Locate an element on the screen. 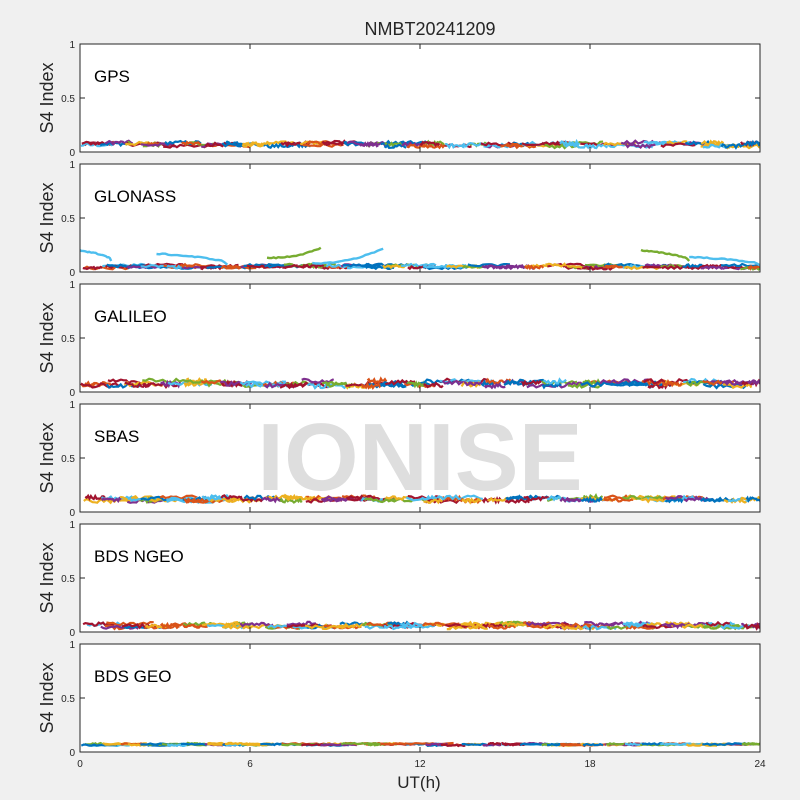 This screenshot has height=800, width=800. x-tick-label: 6 is located at coordinates (250, 764).